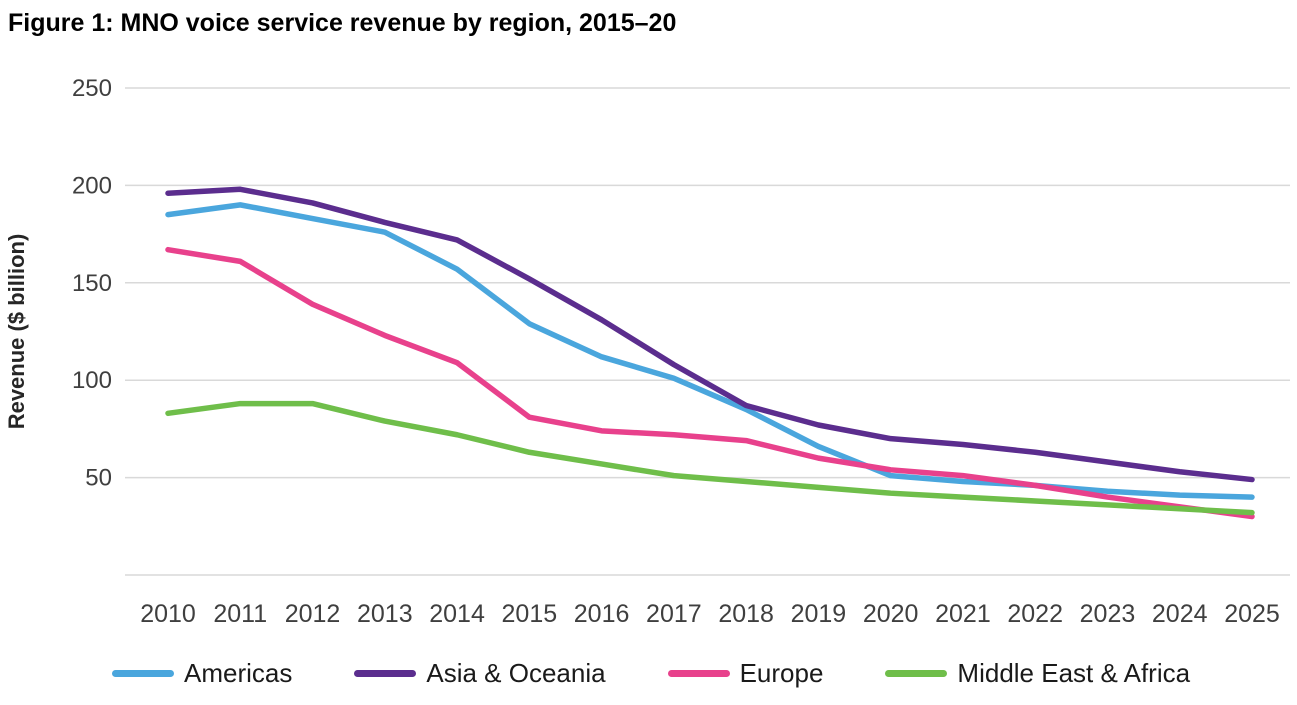  Describe the element at coordinates (1074, 673) in the screenshot. I see `legend-label-middle-east-africa: Middle East & Africa` at that location.